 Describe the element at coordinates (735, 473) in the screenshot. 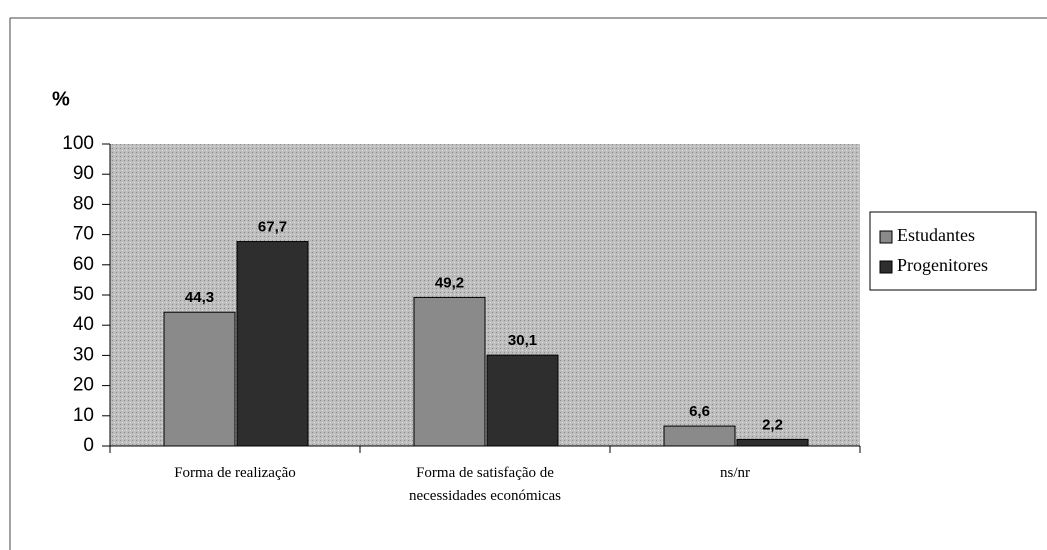

I see `x-tick-label: ns/nr` at that location.